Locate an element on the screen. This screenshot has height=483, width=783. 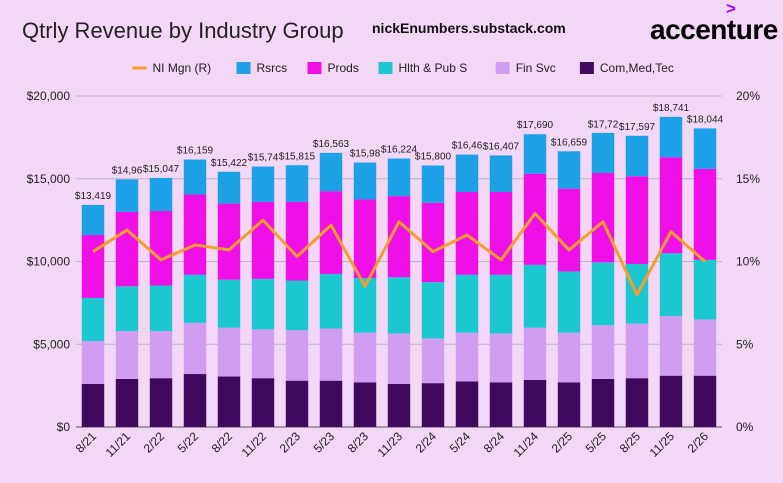
total-data-label: $18,044 is located at coordinates (705, 119).